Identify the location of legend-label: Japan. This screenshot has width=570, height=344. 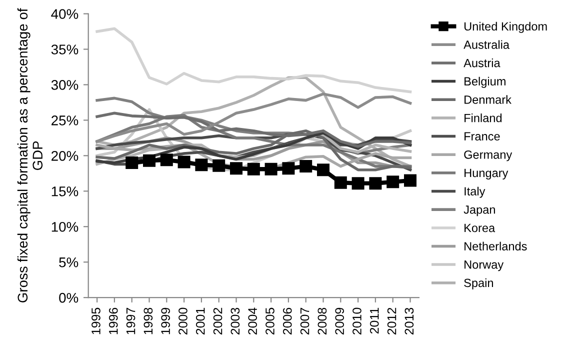
(479, 211).